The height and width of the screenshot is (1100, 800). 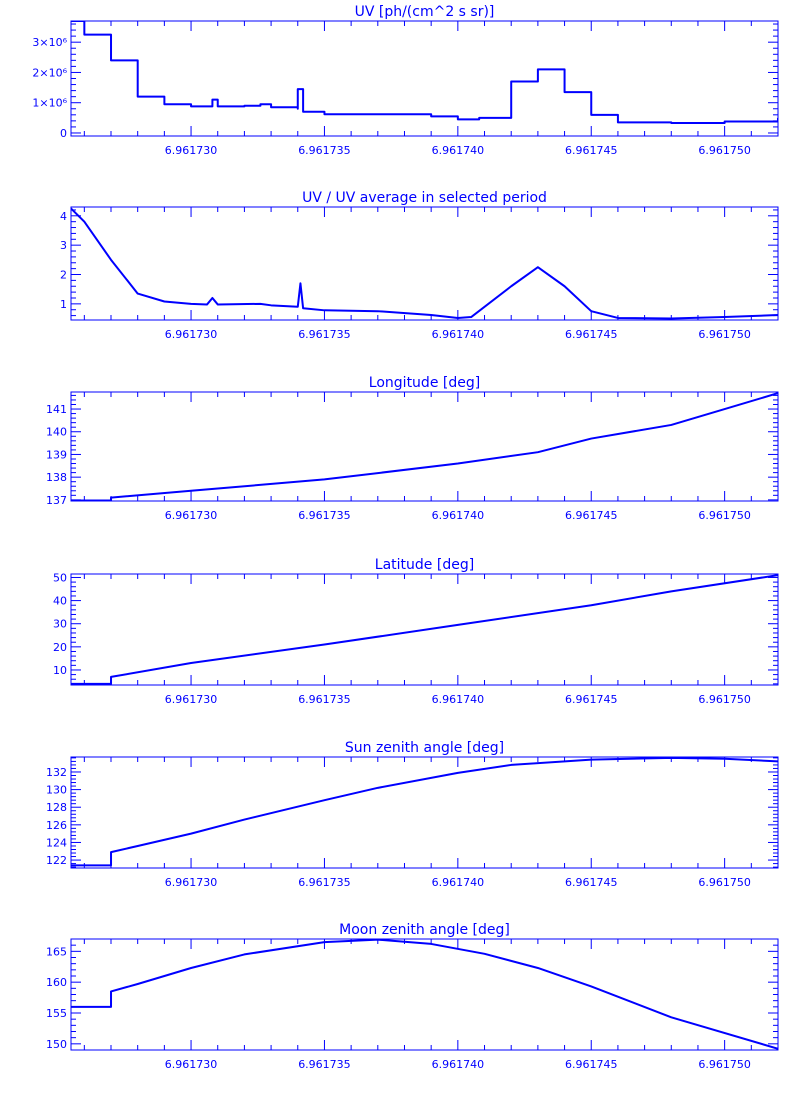 I want to click on y-tick-label: 50, so click(x=60, y=577).